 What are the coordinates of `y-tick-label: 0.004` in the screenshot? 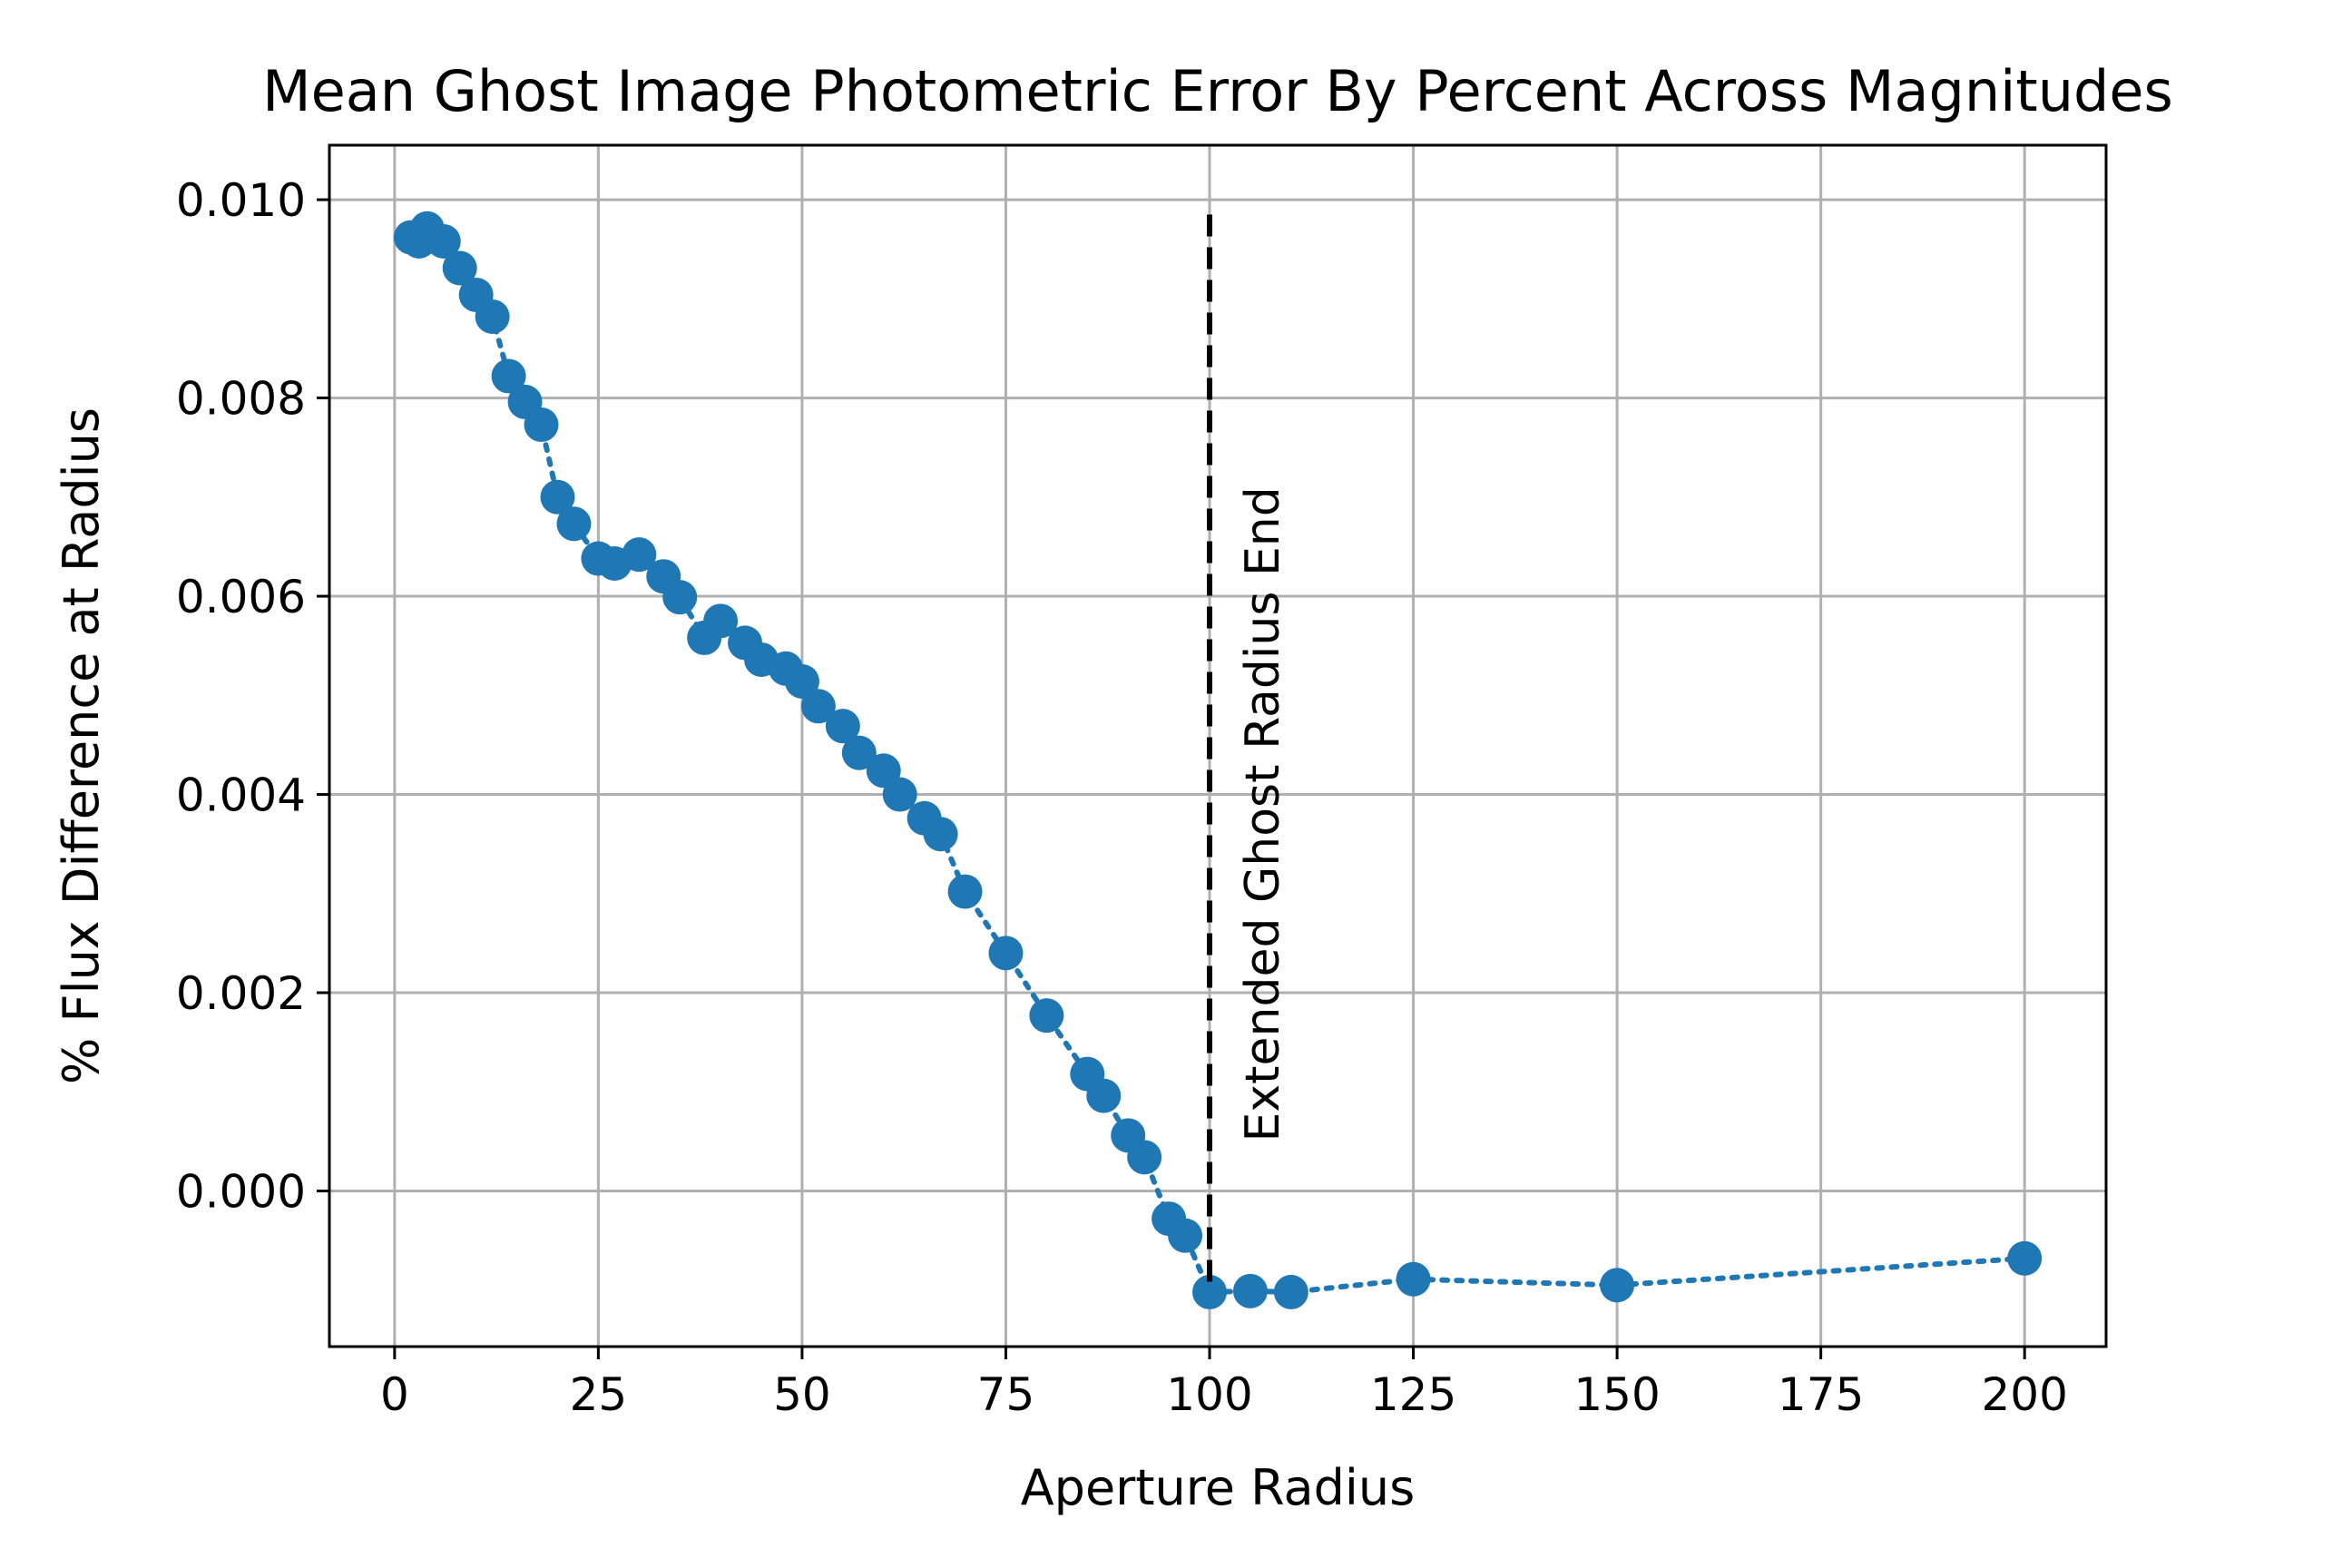 It's located at (241, 795).